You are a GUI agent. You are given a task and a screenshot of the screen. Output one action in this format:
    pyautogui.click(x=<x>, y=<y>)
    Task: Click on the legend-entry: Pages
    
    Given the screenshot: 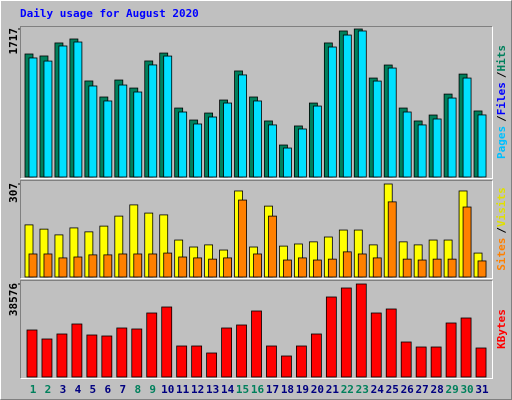 What is the action you would take?
    pyautogui.click(x=501, y=142)
    